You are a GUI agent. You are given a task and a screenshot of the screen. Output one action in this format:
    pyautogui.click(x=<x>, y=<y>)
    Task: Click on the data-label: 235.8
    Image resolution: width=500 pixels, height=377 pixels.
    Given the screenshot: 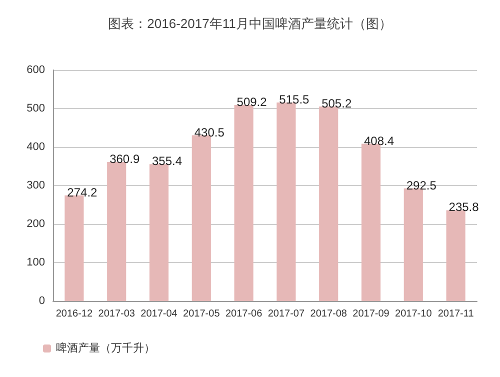 What is the action you would take?
    pyautogui.click(x=464, y=207)
    